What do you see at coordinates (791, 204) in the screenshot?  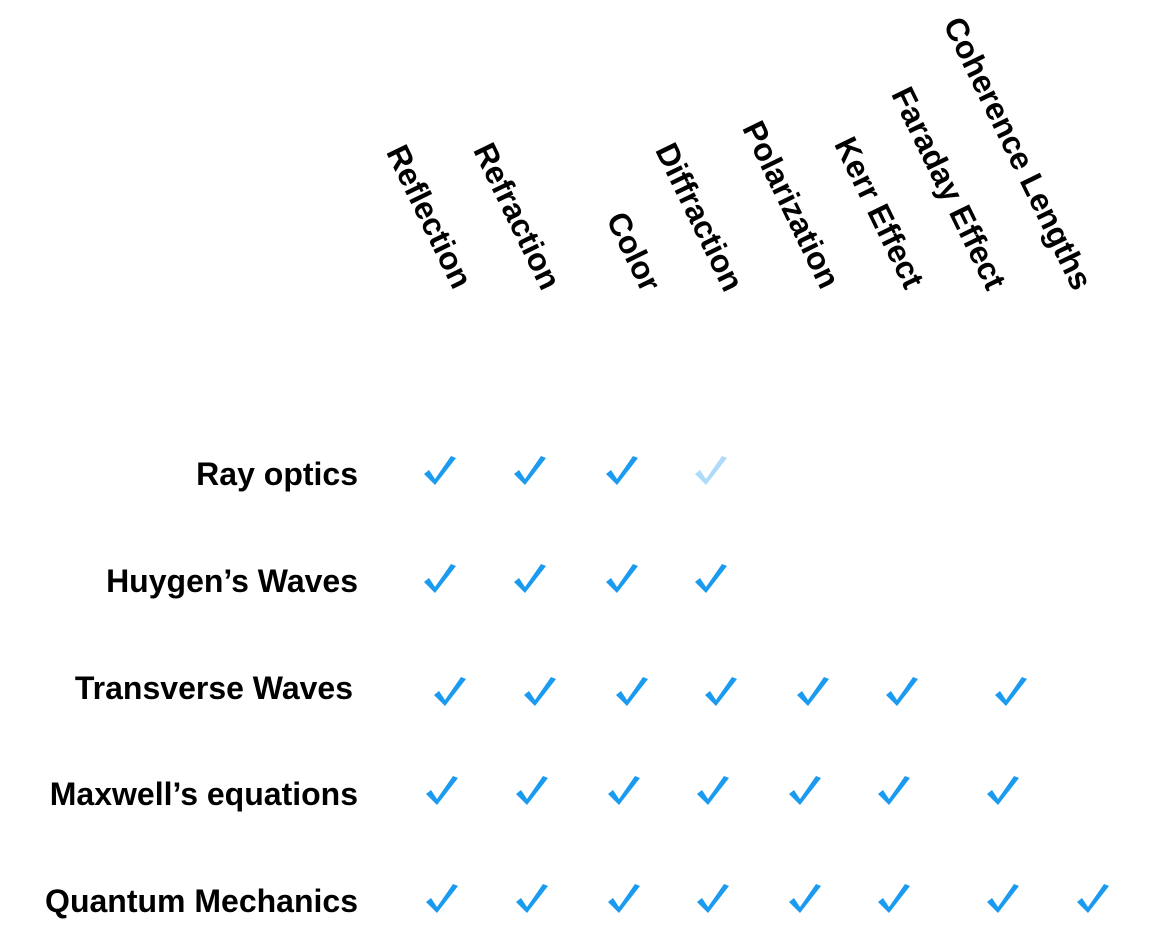 I see `column-header-polarization: Polarization` at bounding box center [791, 204].